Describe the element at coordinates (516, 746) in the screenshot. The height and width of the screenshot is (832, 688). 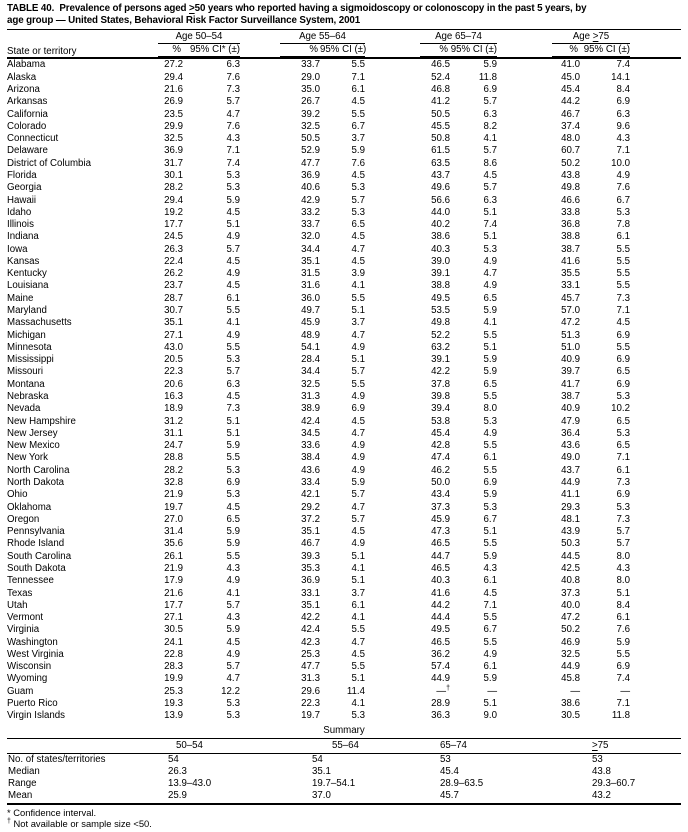
I see `summary-col-header: 65–74` at that location.